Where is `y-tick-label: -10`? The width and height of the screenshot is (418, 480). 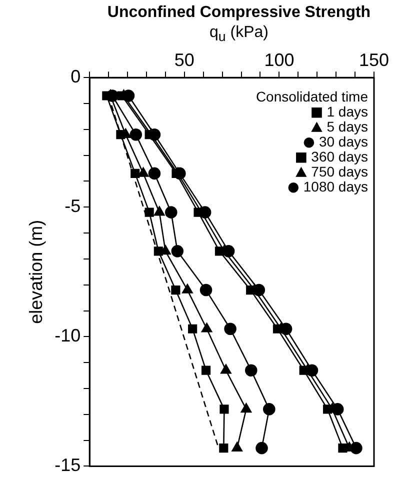 y-tick-label: -10 is located at coordinates (67, 336).